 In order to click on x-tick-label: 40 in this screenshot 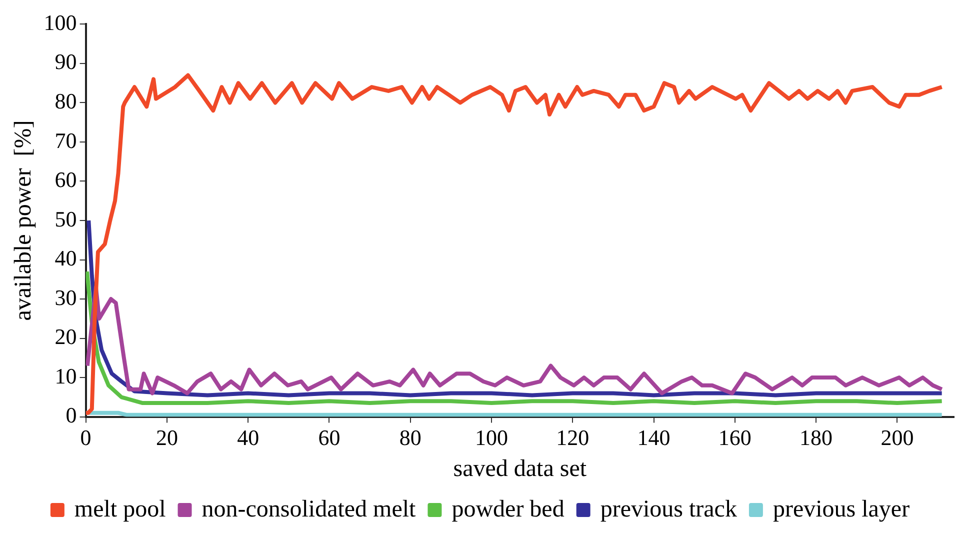, I will do `click(248, 437)`.